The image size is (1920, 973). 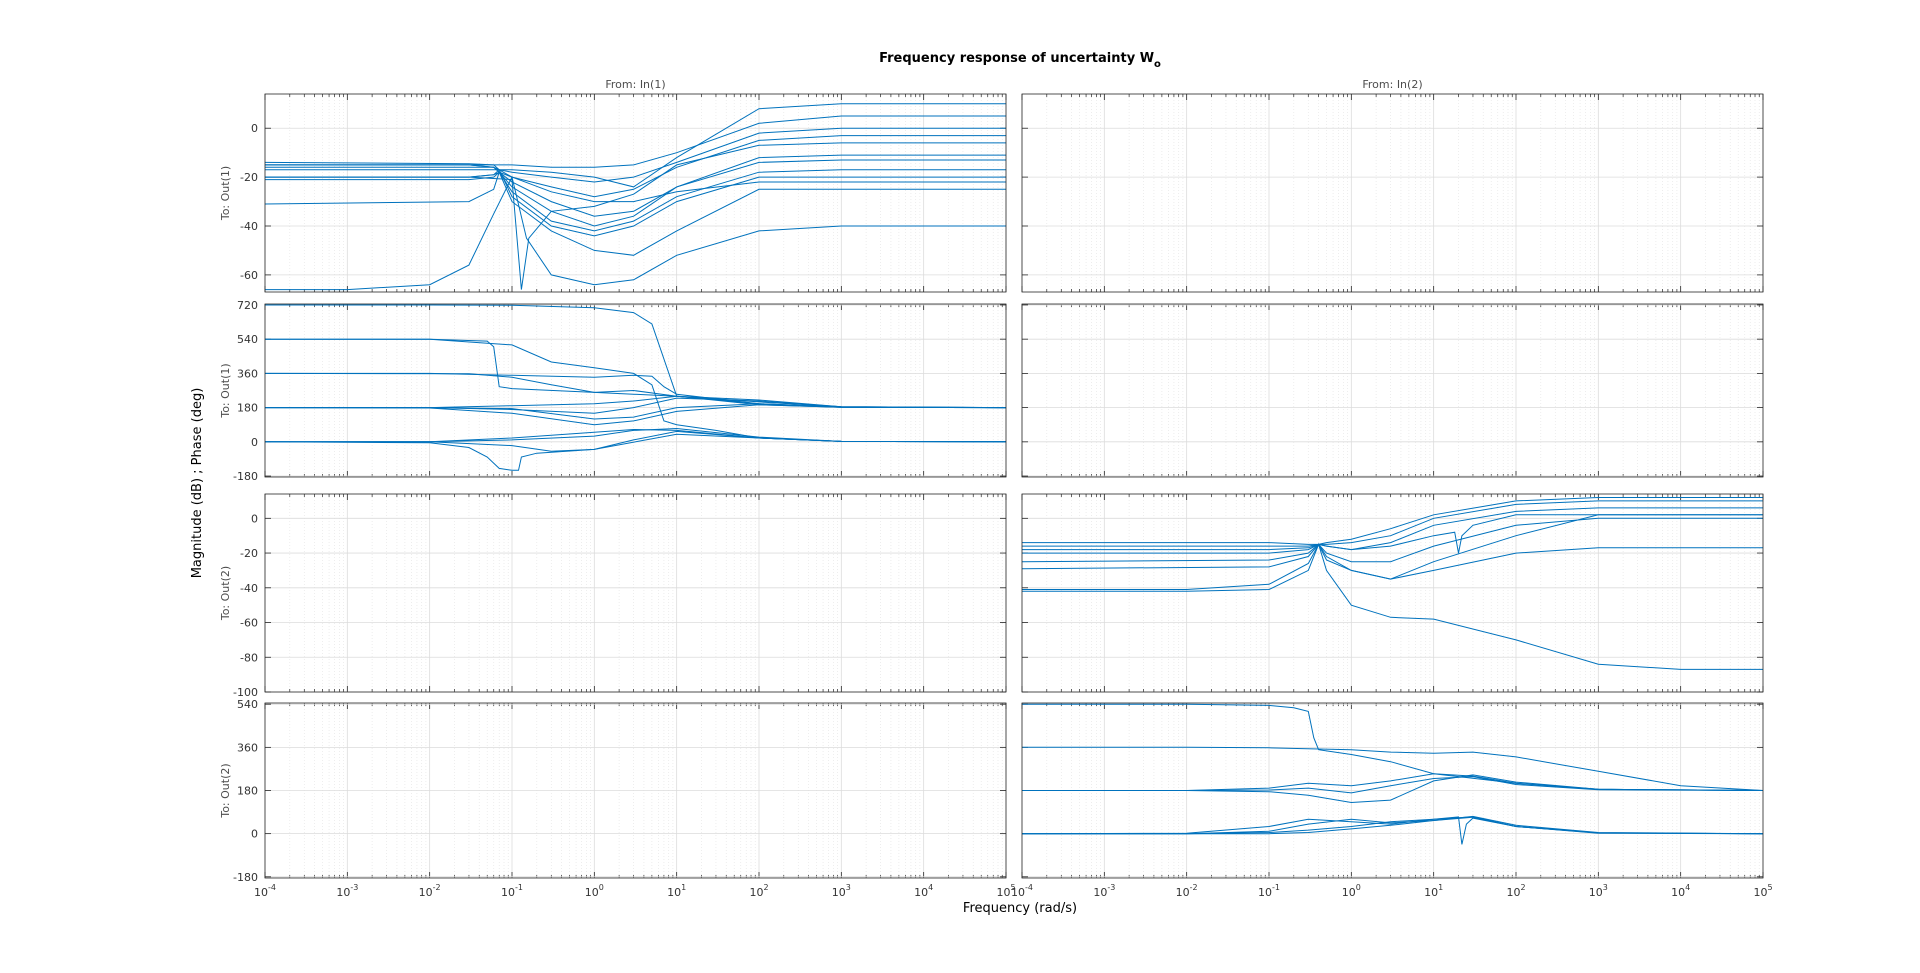 I want to click on panel-r2-c0: 0 -20 -40 -60 -80 -100 To: Out(2), so click(x=613, y=596).